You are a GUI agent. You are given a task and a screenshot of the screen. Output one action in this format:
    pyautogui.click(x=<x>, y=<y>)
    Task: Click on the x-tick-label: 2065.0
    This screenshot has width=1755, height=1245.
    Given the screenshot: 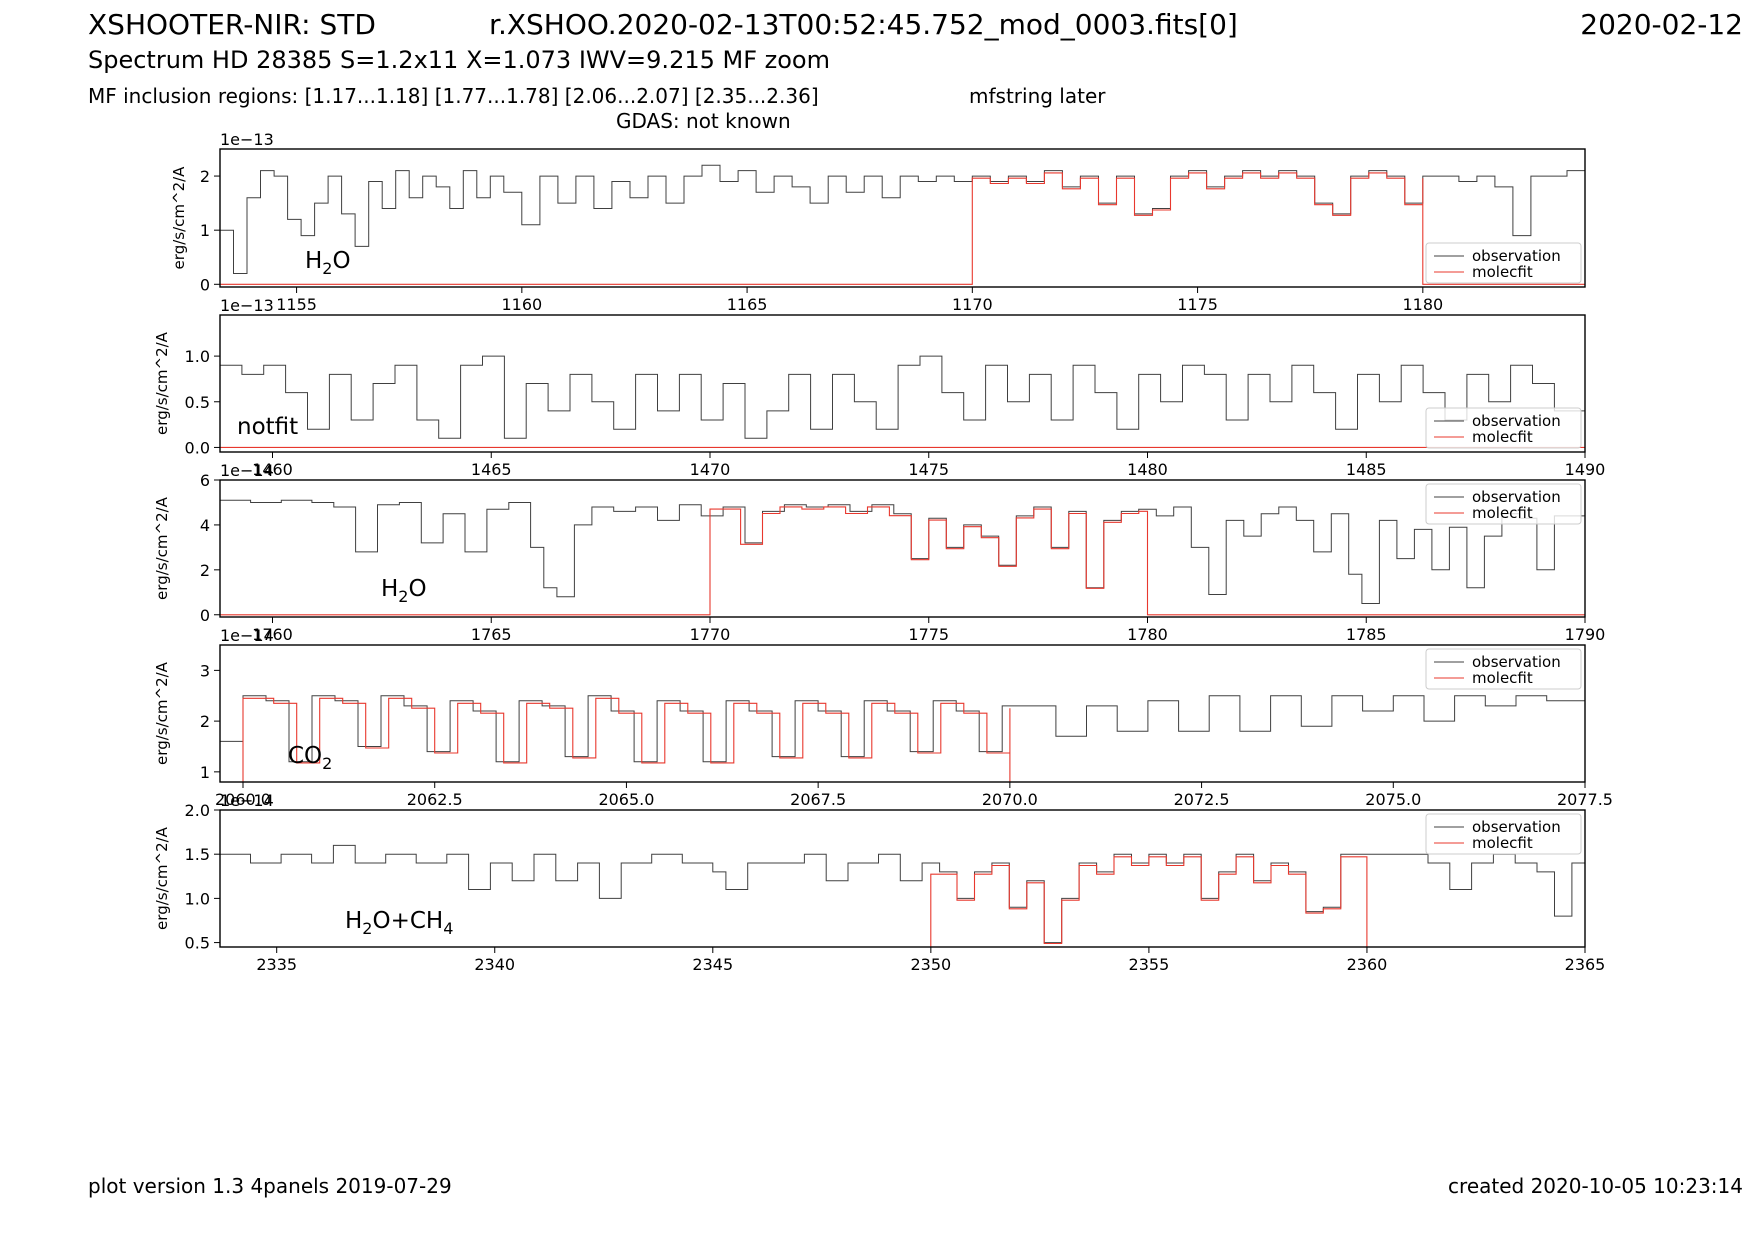 What is the action you would take?
    pyautogui.click(x=626, y=799)
    